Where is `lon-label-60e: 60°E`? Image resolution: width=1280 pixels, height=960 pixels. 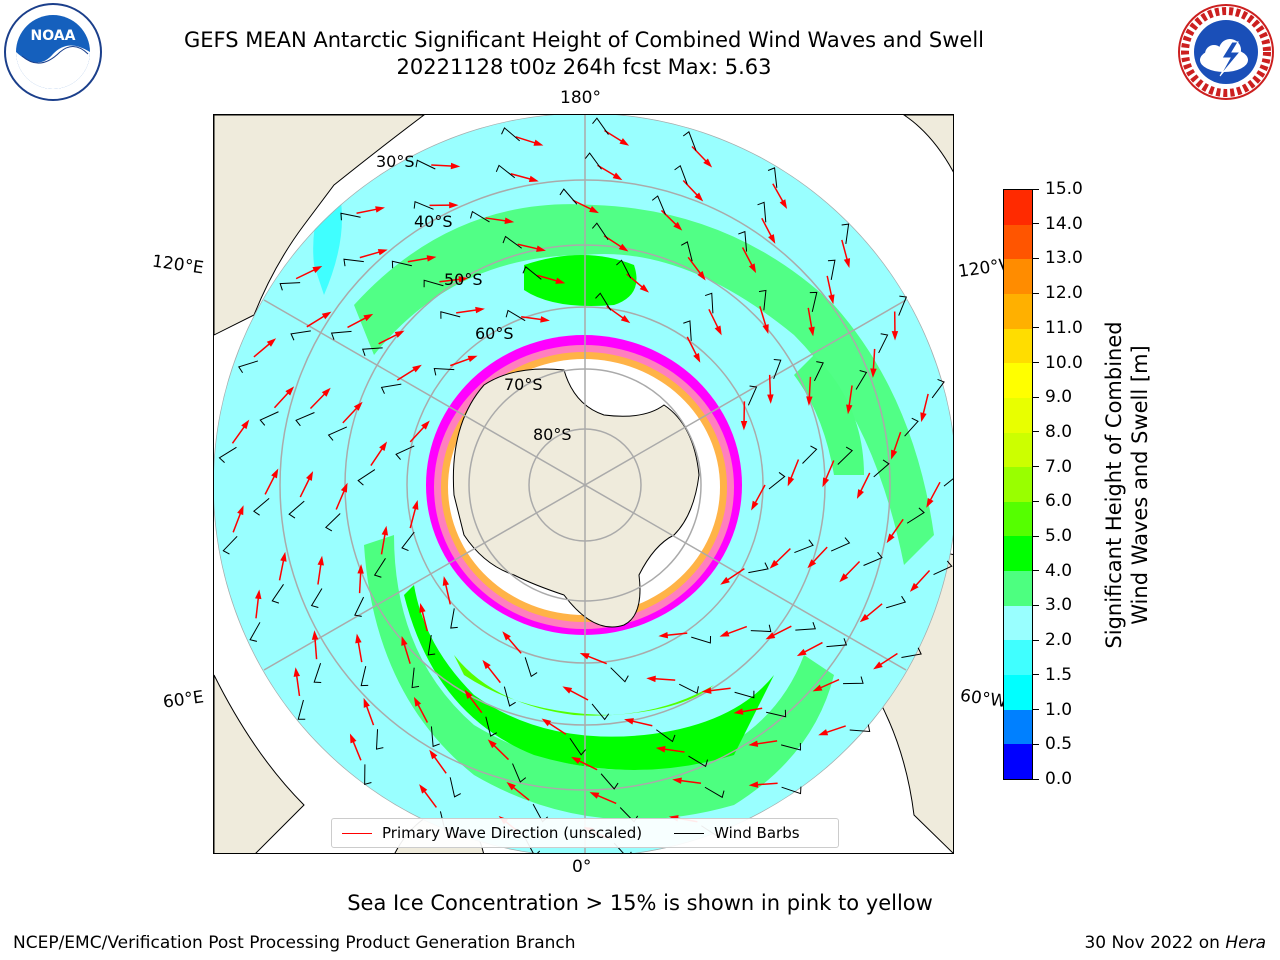
lon-label-60e: 60°E is located at coordinates (183, 700).